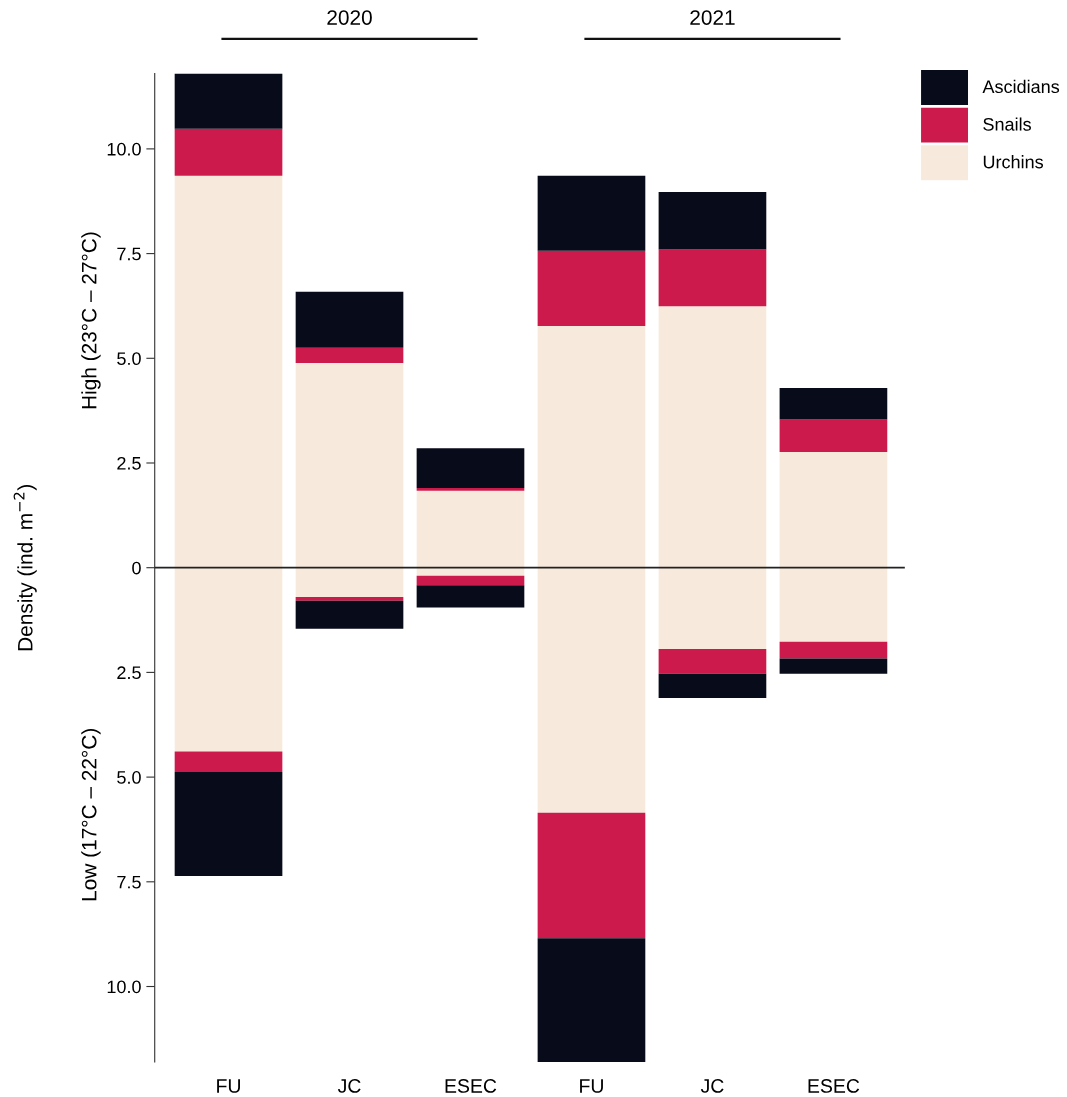  What do you see at coordinates (349, 17) in the screenshot?
I see `text: 2020` at bounding box center [349, 17].